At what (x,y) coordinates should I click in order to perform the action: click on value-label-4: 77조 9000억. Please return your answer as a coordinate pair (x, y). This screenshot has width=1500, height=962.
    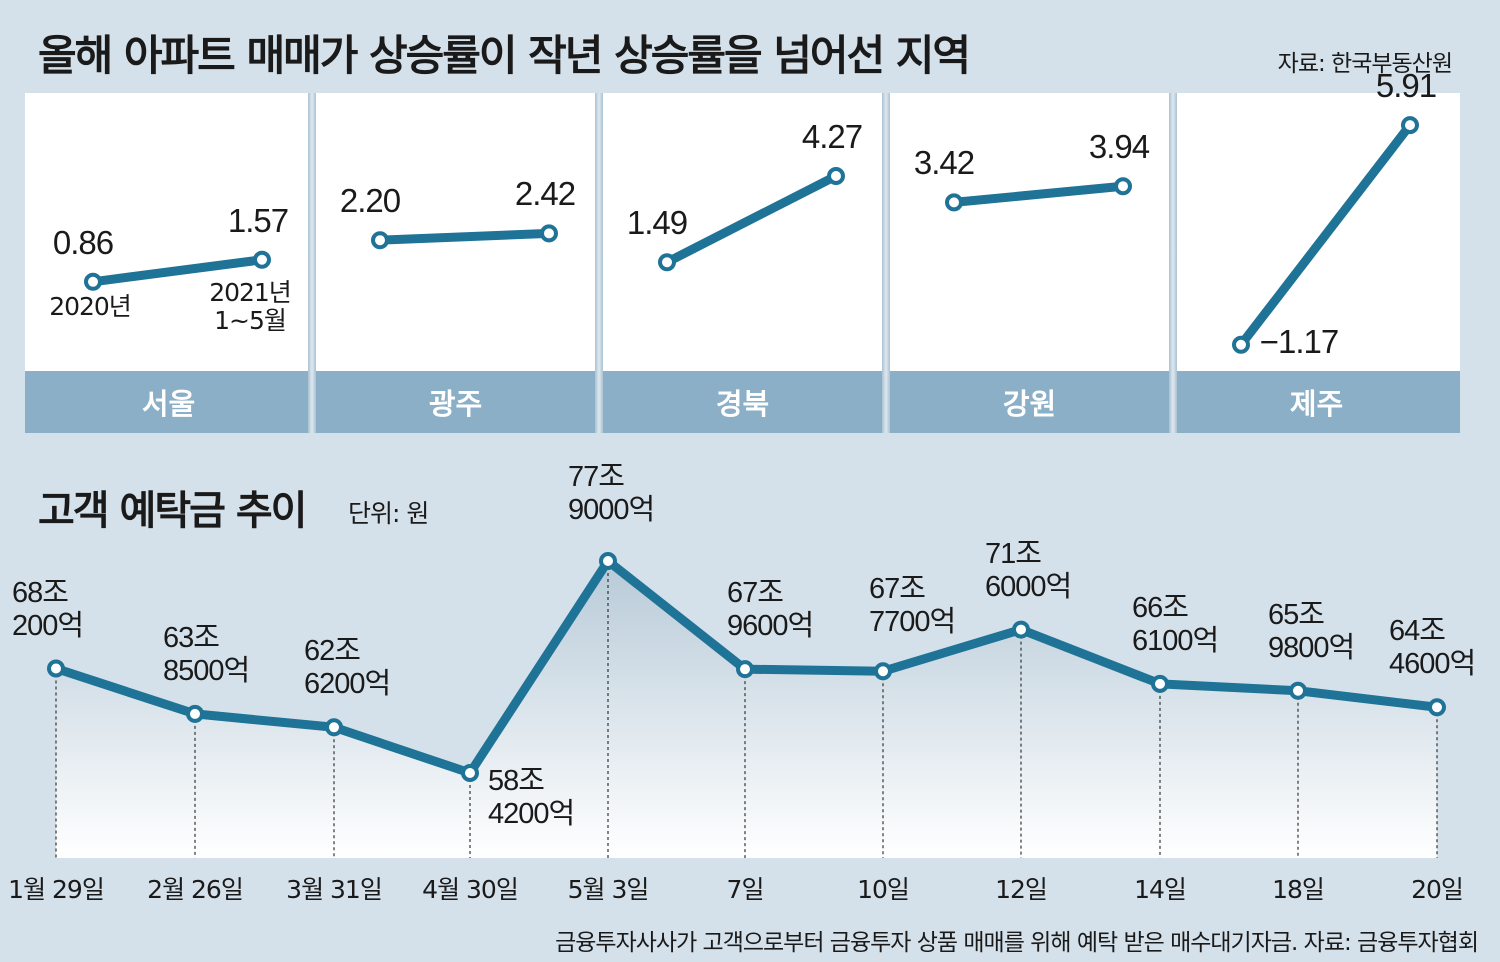
    Looking at the image, I should click on (611, 494).